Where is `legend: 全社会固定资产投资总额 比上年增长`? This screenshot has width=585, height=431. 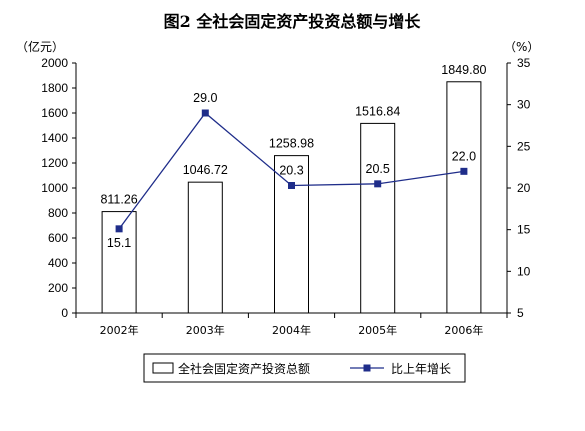
legend: 全社会固定资产投资总额 比上年增长 is located at coordinates (304, 368).